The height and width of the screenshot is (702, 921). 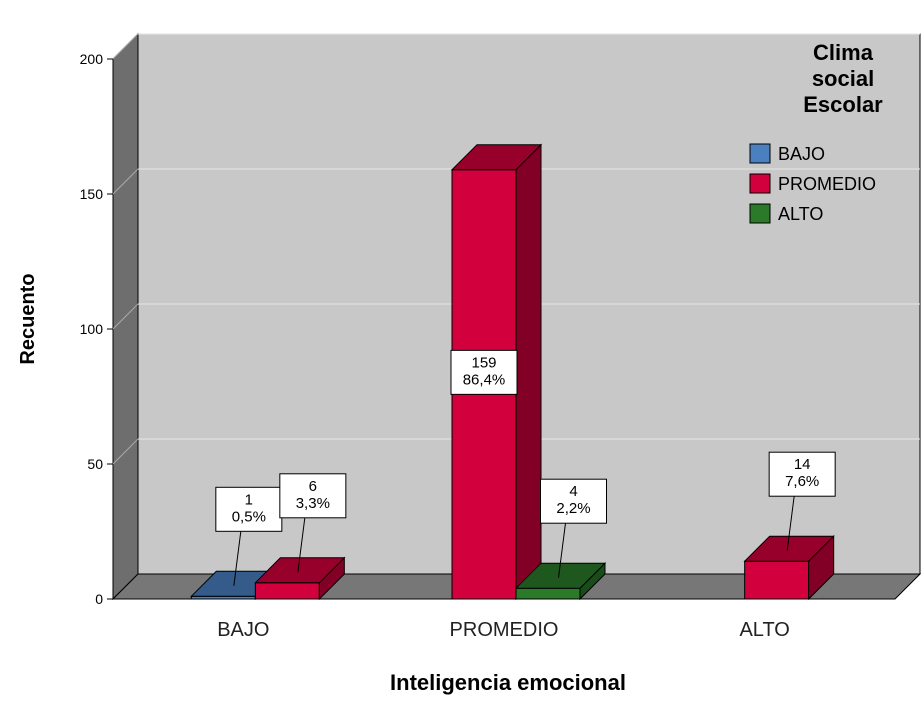 I want to click on data-label: 86,4%, so click(x=484, y=379).